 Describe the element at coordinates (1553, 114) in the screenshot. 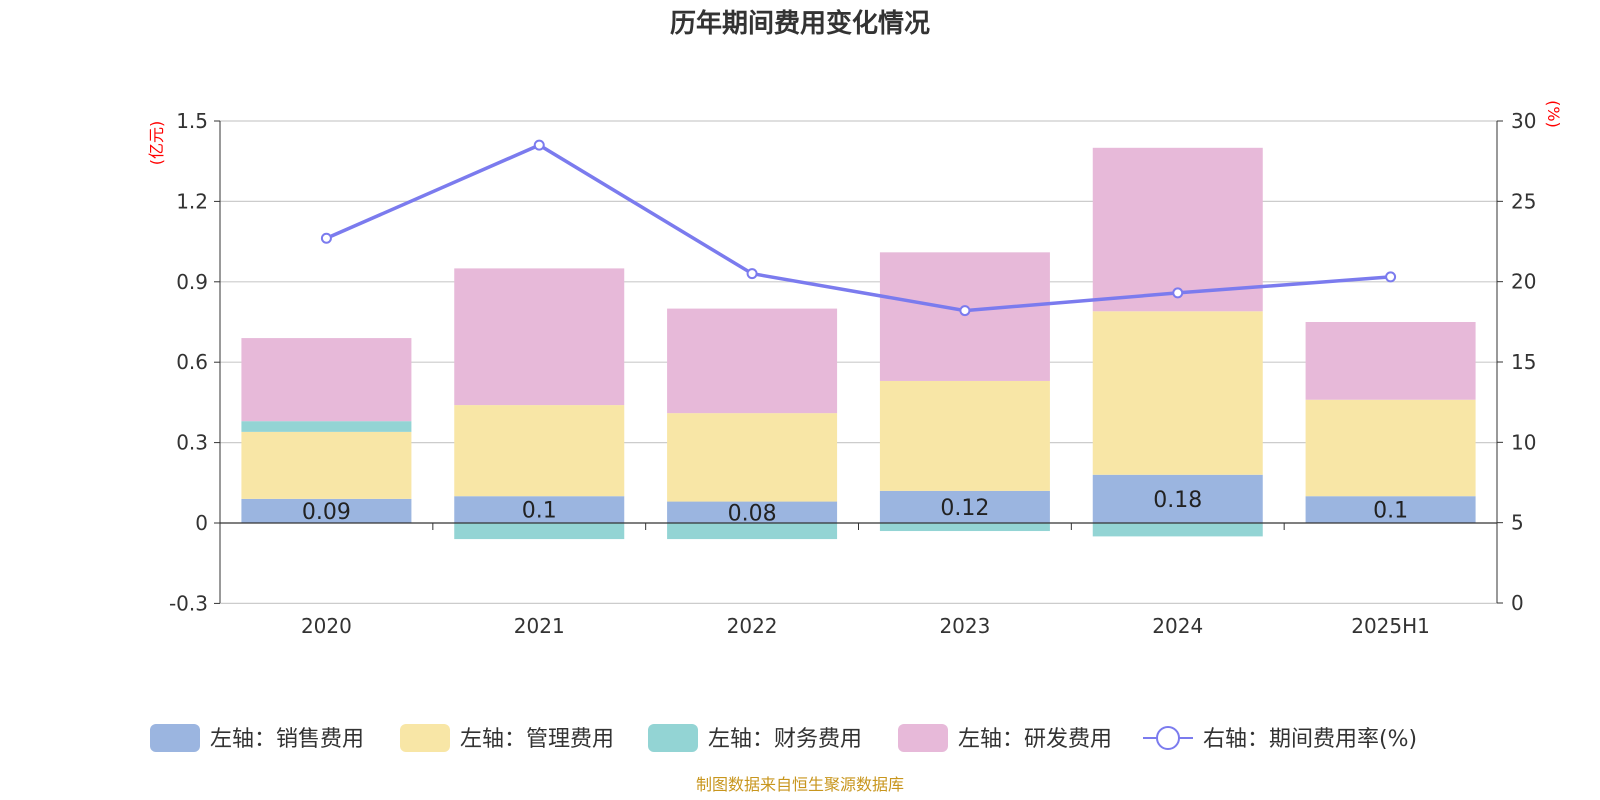

I see `right-axis-unit: (%)` at that location.